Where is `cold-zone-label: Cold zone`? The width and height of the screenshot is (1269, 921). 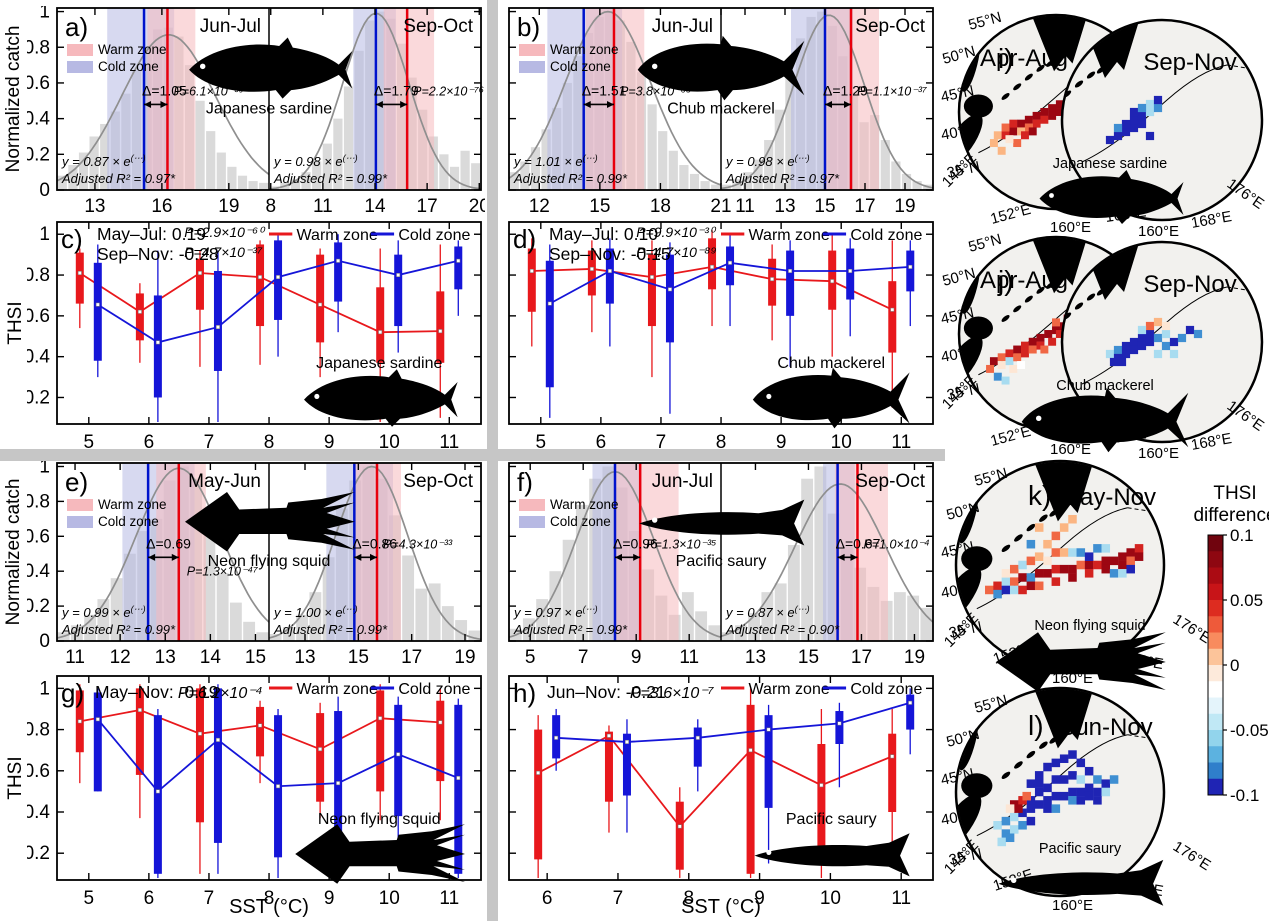 cold-zone-label: Cold zone is located at coordinates (128, 521).